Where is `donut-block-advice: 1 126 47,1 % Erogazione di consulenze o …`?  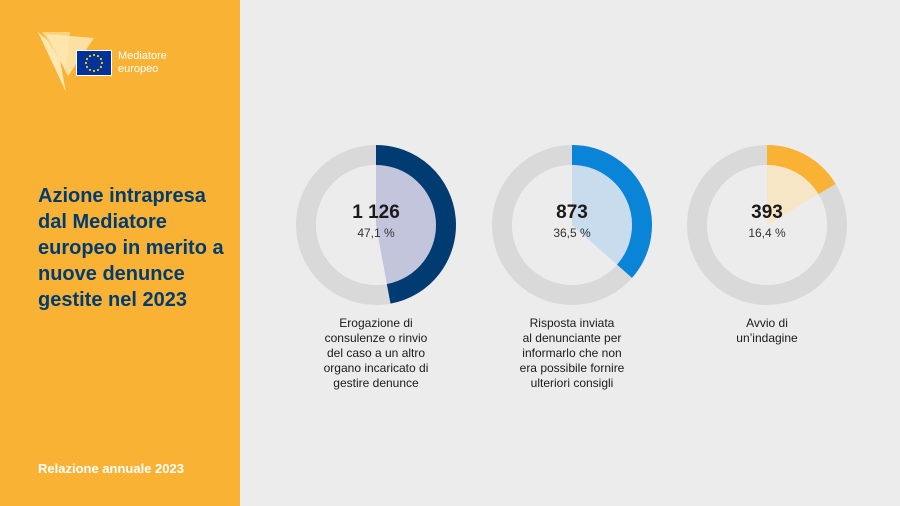 donut-block-advice: 1 126 47,1 % Erogazione di consulenze o … is located at coordinates (376, 267).